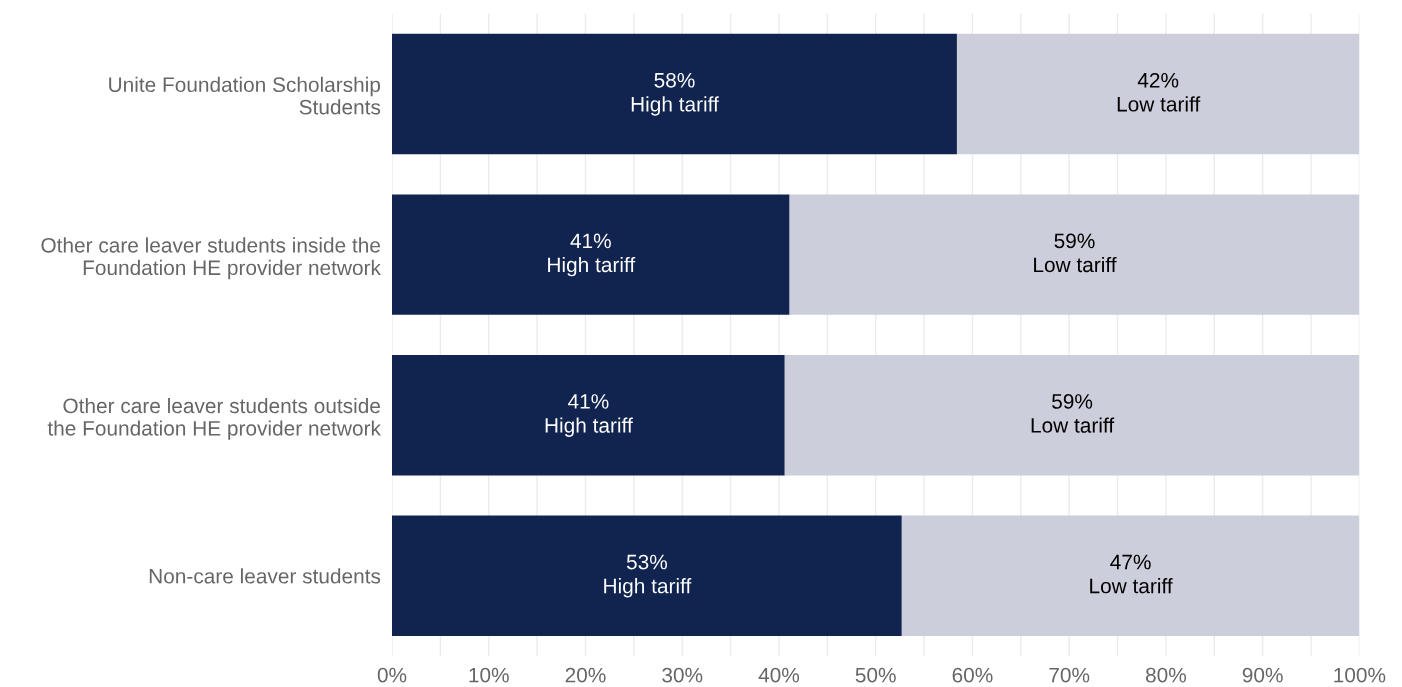  I want to click on x-tick-label: 40%, so click(779, 675).